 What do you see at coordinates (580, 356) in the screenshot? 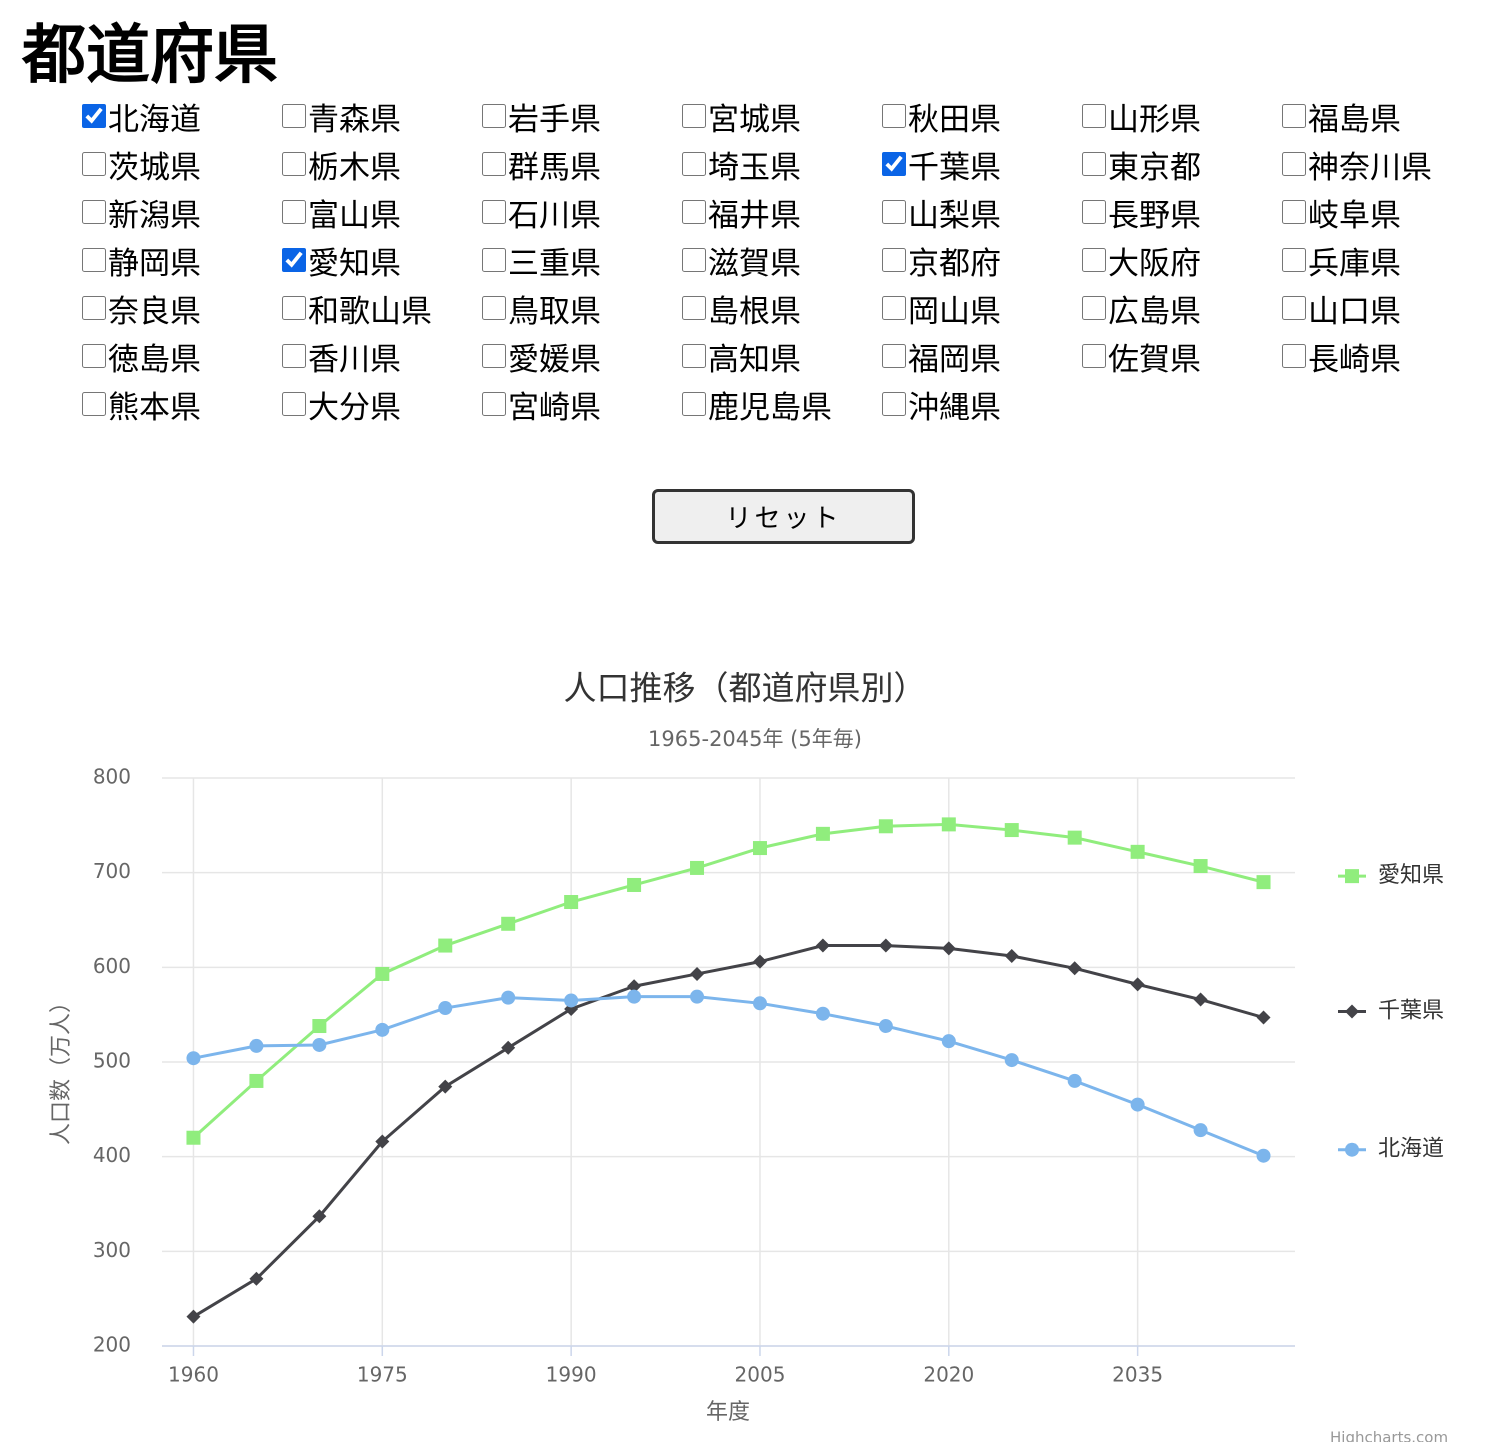
I see `prefecture-option: 愛媛県` at bounding box center [580, 356].